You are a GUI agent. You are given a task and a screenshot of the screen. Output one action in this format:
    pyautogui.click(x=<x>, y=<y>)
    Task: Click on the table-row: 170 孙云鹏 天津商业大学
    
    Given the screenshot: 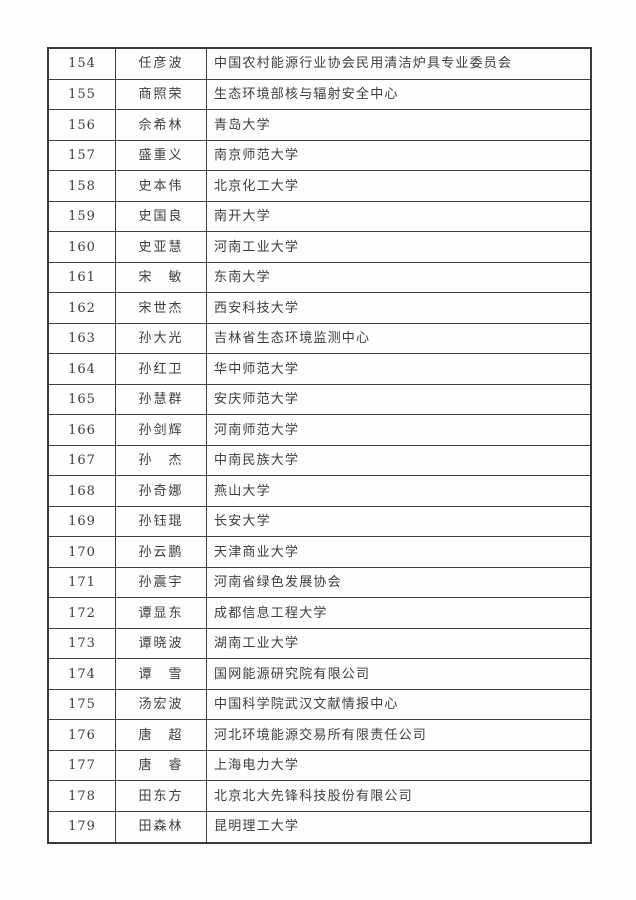 What is the action you would take?
    pyautogui.click(x=319, y=552)
    